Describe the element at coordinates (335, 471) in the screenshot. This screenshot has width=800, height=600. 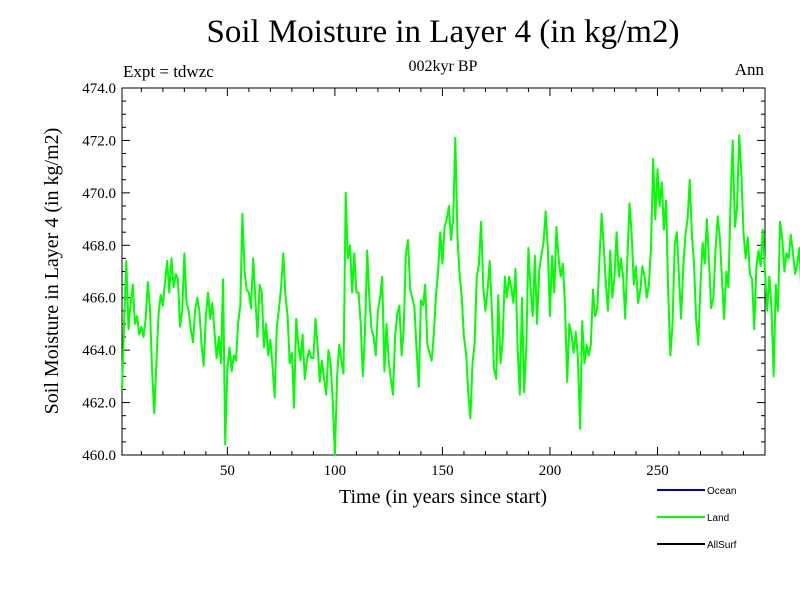
I see `x-tick-label: 100` at that location.